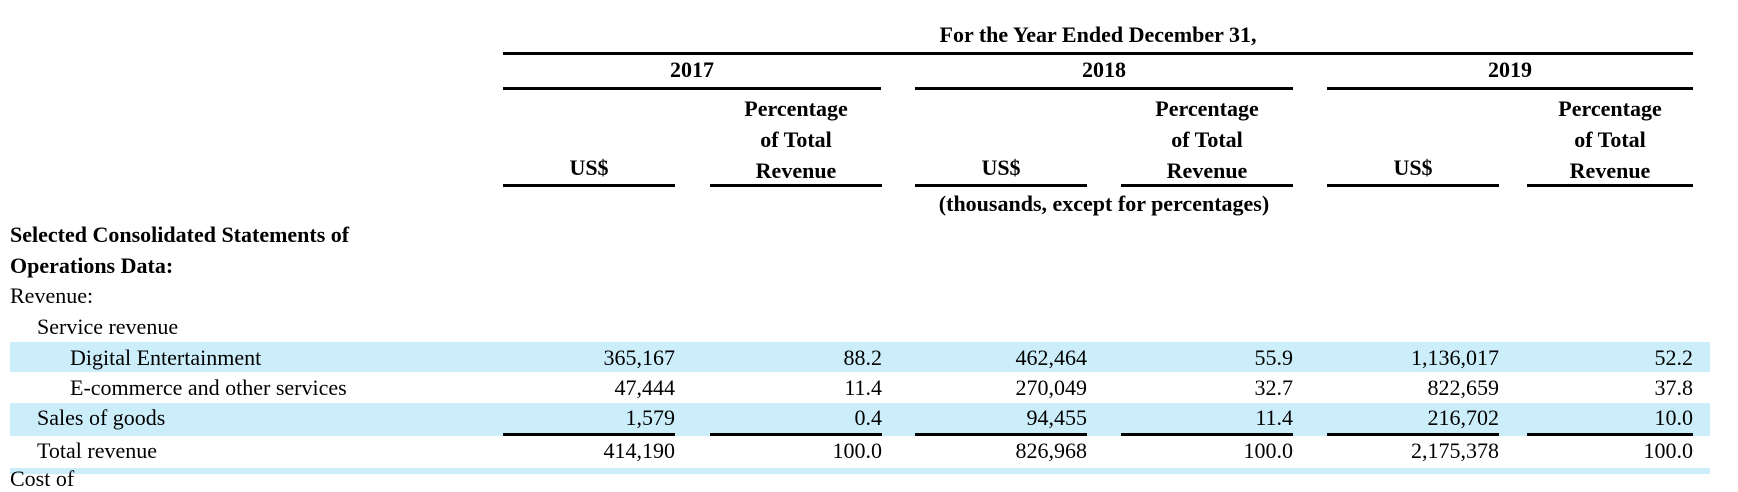  What do you see at coordinates (1098, 53) in the screenshot?
I see `period-rule` at bounding box center [1098, 53].